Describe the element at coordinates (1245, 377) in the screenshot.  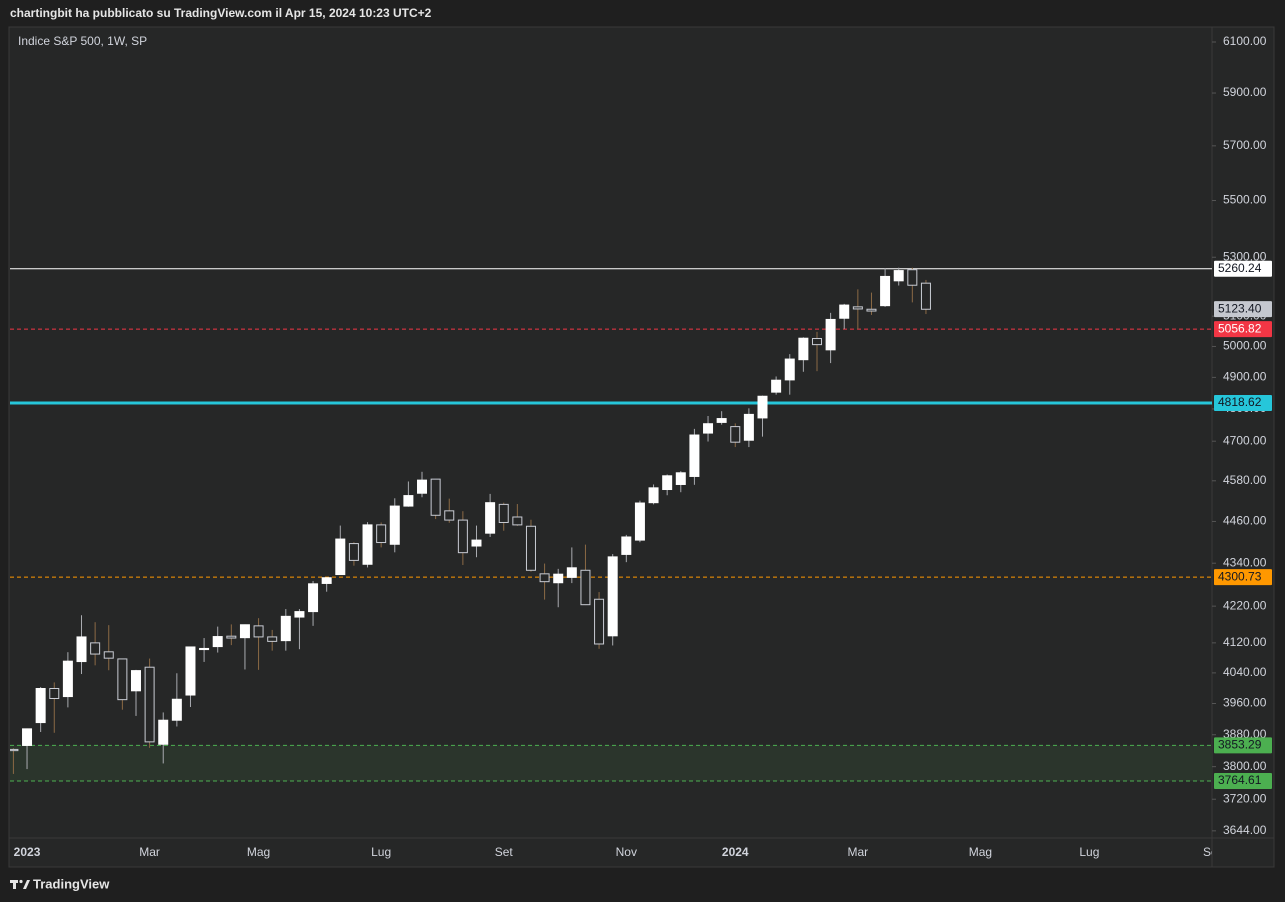
I see `y-tick-label: 4900.00` at that location.